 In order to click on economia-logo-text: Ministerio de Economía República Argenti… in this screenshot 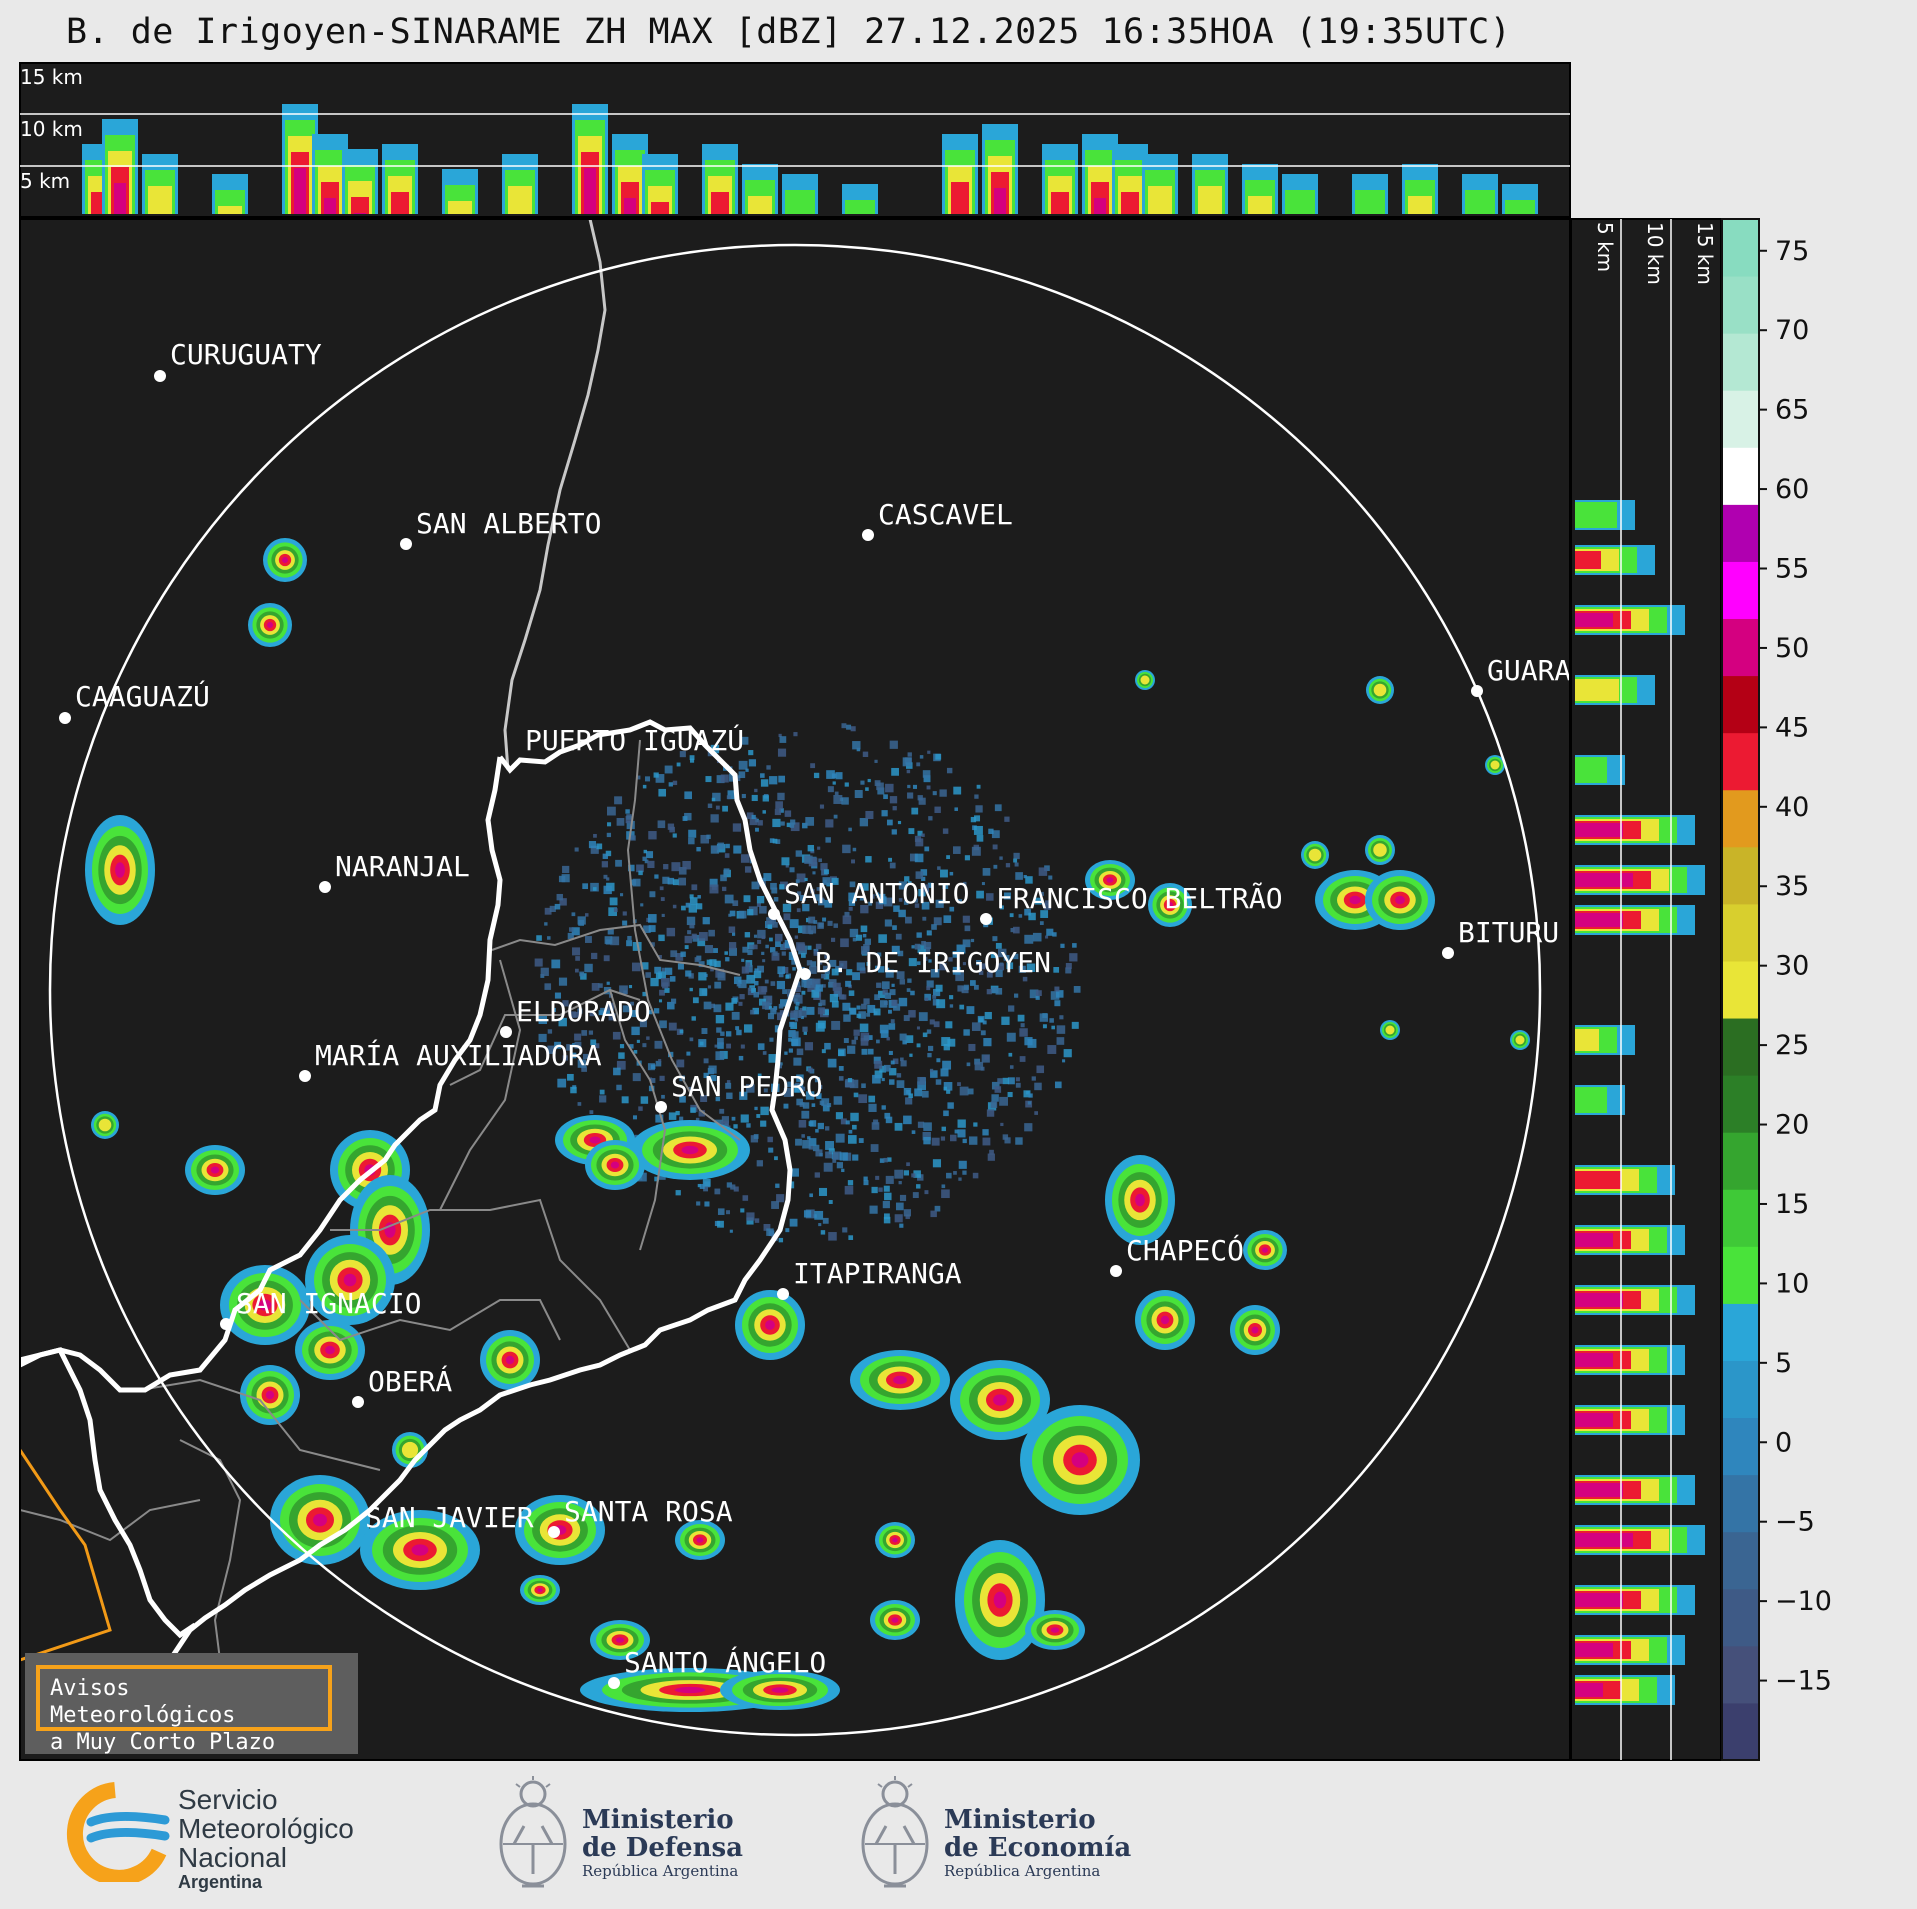, I will do `click(1037, 1843)`.